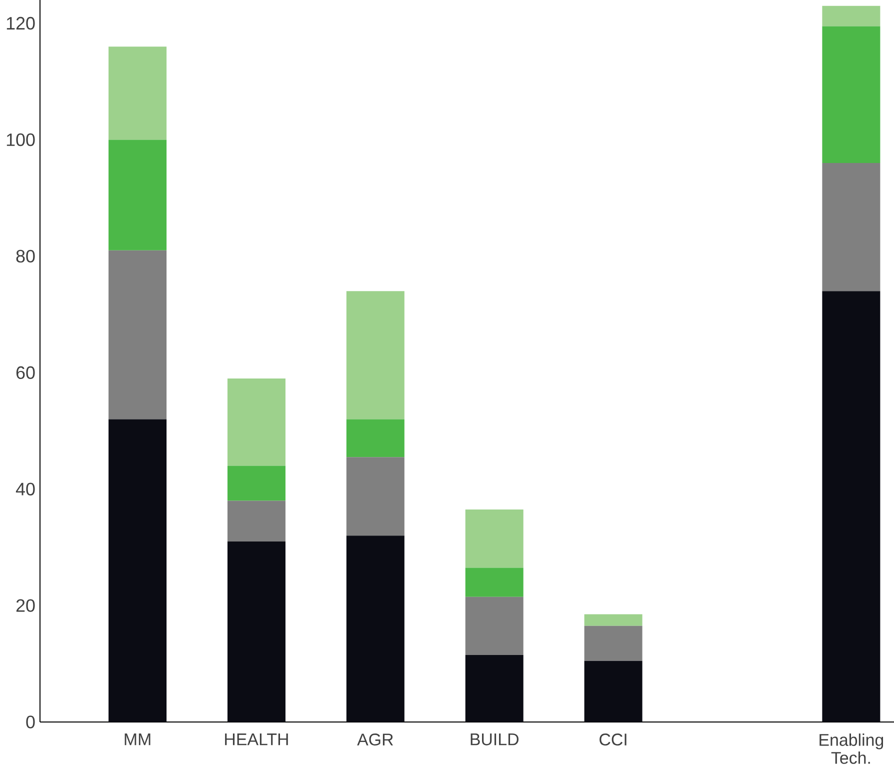  I want to click on x-tick-label: MM, so click(137, 740).